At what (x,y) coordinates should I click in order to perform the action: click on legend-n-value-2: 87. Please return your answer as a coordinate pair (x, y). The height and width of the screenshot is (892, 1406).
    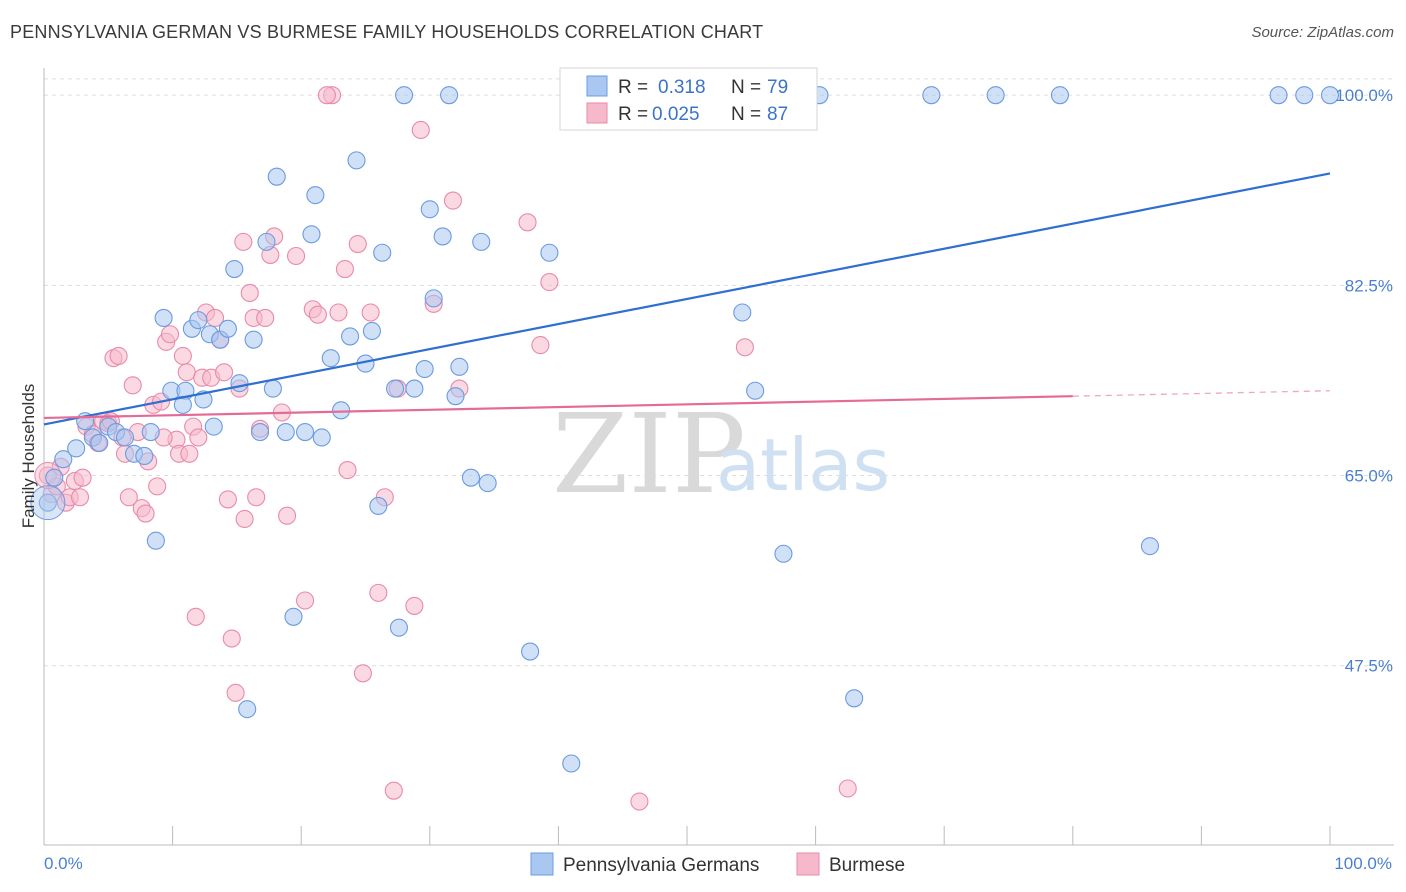
    Looking at the image, I should click on (777, 114).